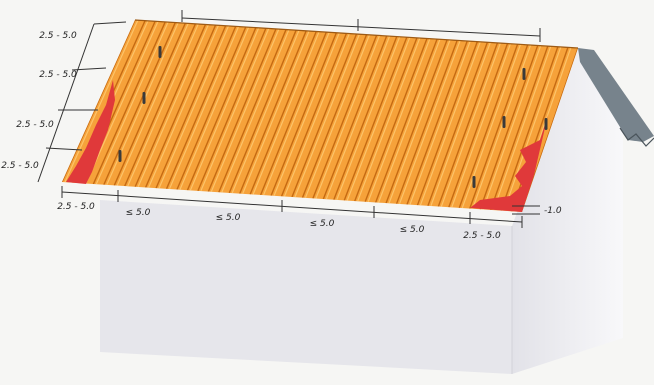 Image resolution: width=654 pixels, height=385 pixels. I want to click on right-offset-label: -1.0, so click(553, 211).